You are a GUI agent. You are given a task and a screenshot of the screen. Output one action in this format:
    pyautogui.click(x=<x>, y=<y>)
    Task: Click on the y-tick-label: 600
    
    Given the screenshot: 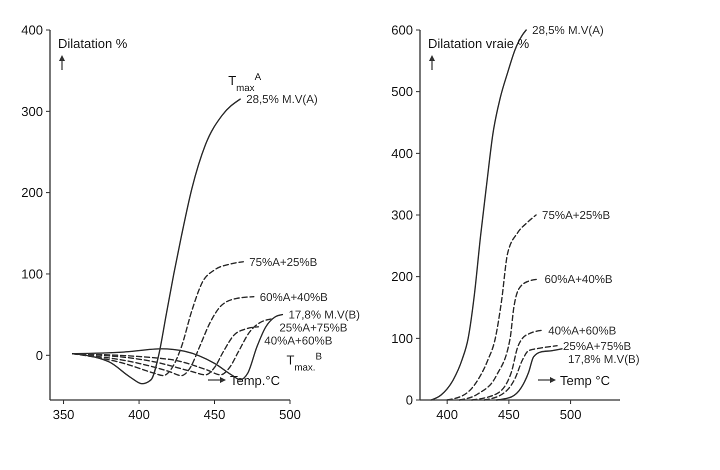 What is the action you would take?
    pyautogui.click(x=402, y=30)
    